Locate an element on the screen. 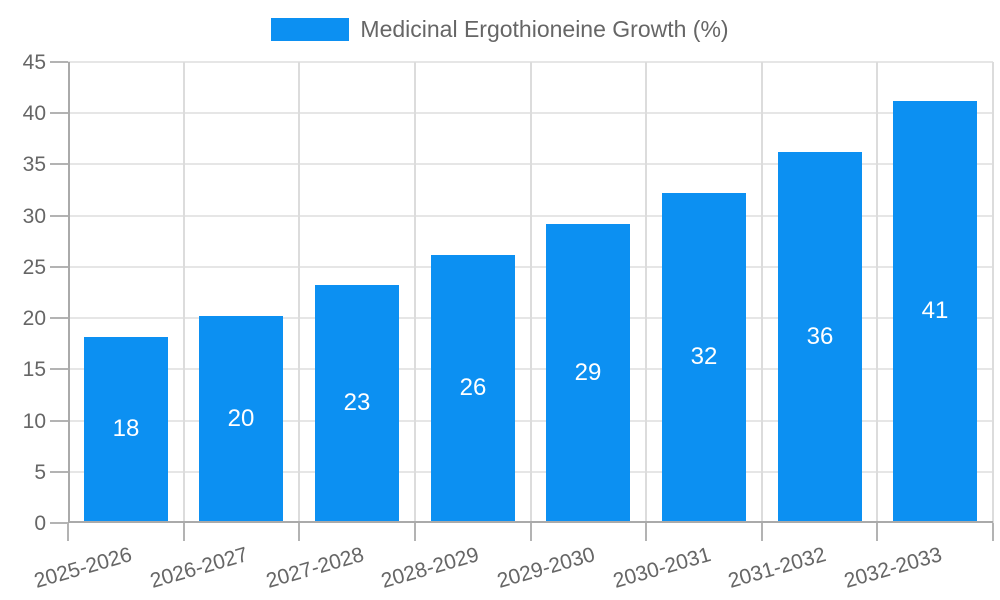 The image size is (1000, 600). x-axis-tick-label: 2029-2030 is located at coordinates (546, 568).